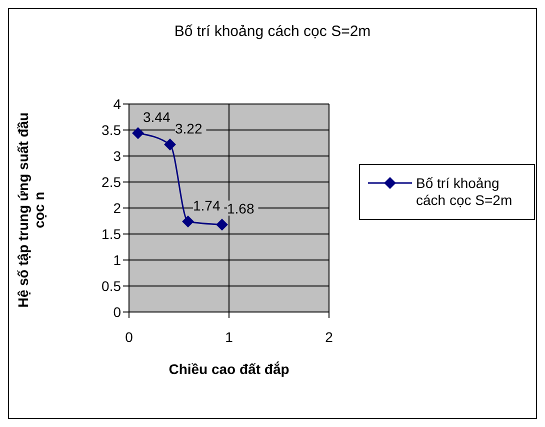 This screenshot has width=545, height=427. What do you see at coordinates (229, 369) in the screenshot?
I see `x-axis-title: Chiều cao đất đắp` at bounding box center [229, 369].